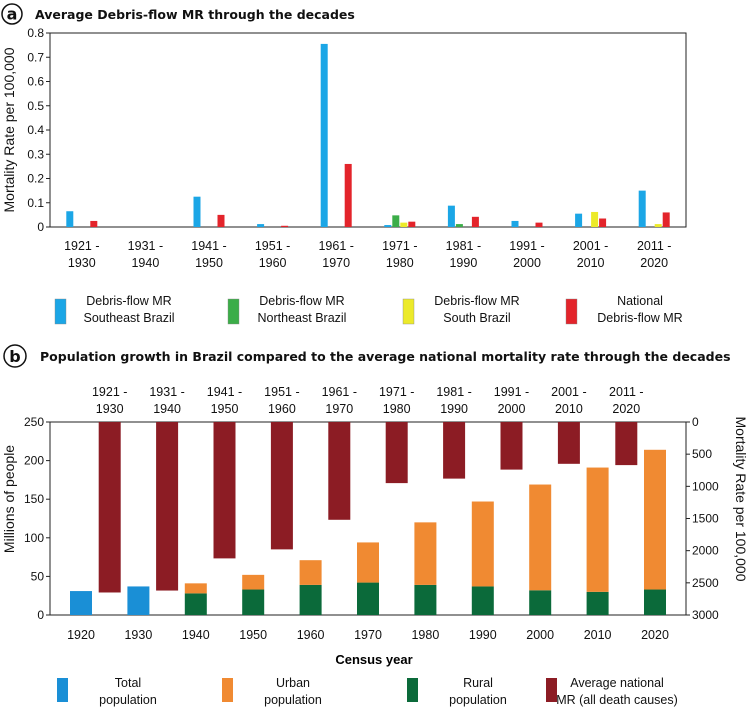  I want to click on panel-a-y-tick-label: 0.5, so click(35, 106).